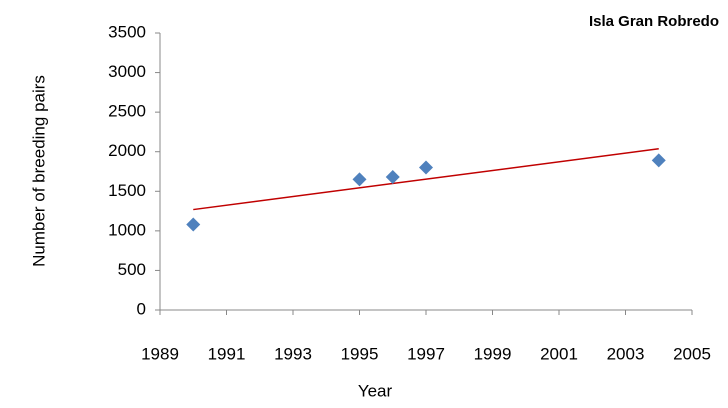  What do you see at coordinates (141, 308) in the screenshot?
I see `y-tick-label: 0` at bounding box center [141, 308].